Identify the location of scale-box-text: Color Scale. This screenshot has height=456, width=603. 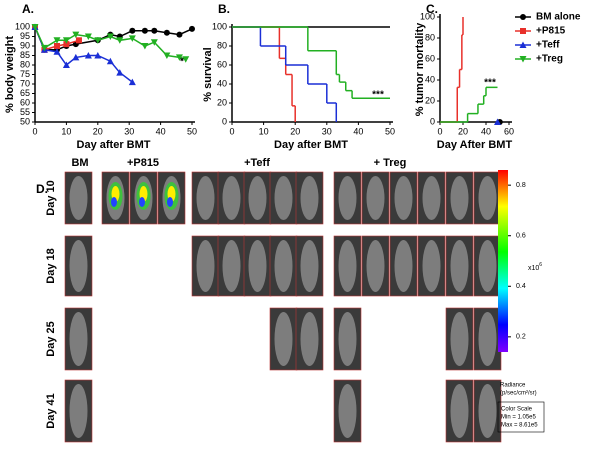
(517, 410).